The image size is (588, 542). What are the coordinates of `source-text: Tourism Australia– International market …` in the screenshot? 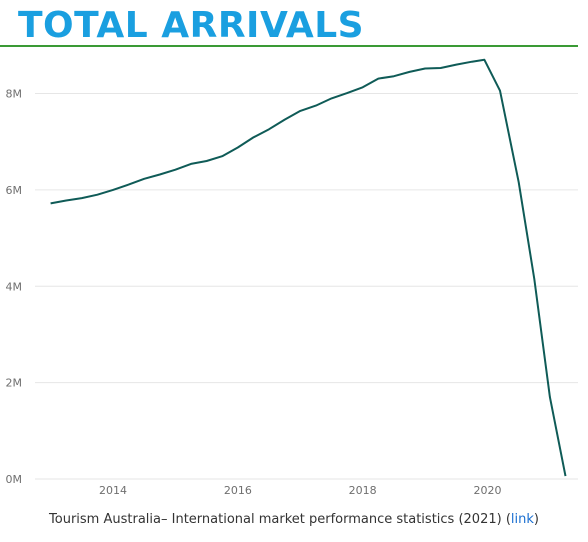 It's located at (280, 519).